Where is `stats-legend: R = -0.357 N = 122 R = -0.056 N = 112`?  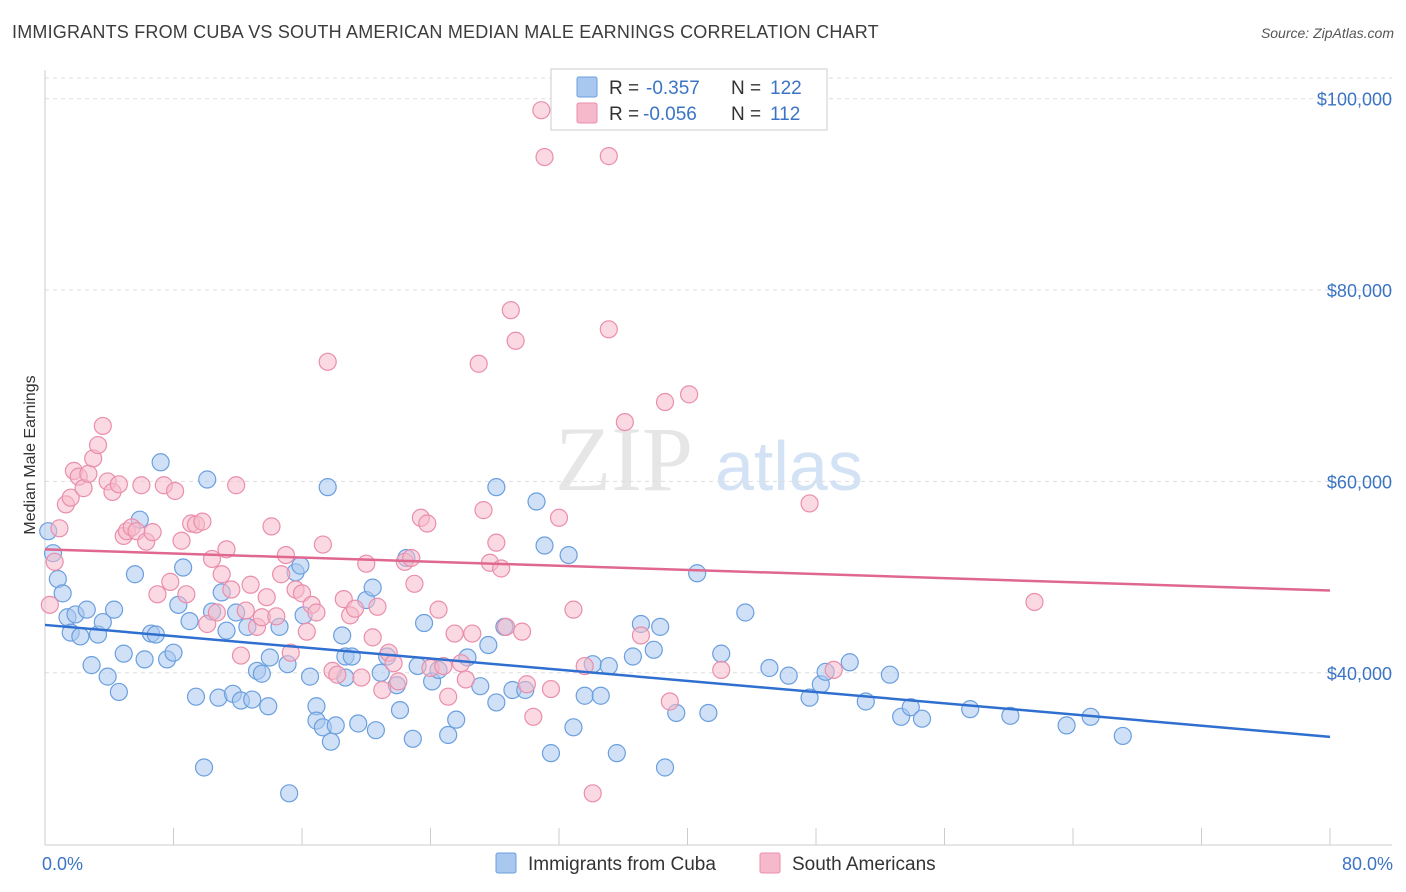 stats-legend: R = -0.357 N = 122 R = -0.056 N = 112 is located at coordinates (689, 99).